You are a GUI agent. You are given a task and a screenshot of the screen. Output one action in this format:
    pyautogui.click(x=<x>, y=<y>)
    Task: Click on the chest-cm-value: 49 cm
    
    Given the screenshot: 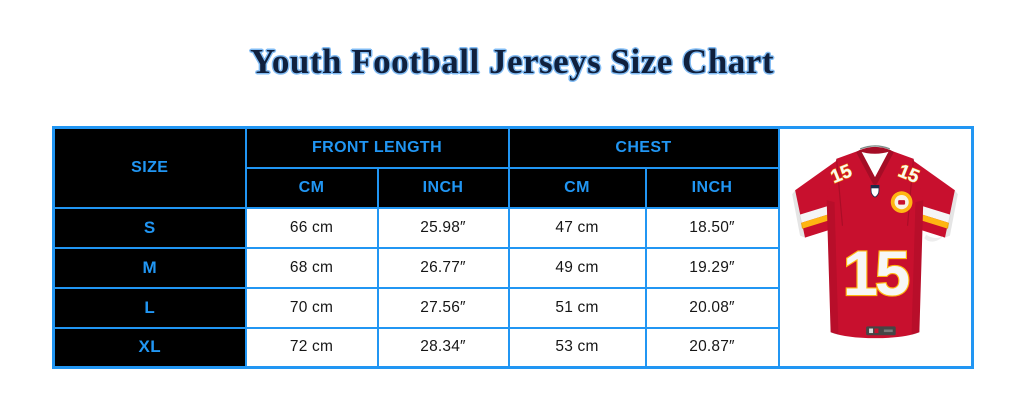 What is the action you would take?
    pyautogui.click(x=577, y=267)
    